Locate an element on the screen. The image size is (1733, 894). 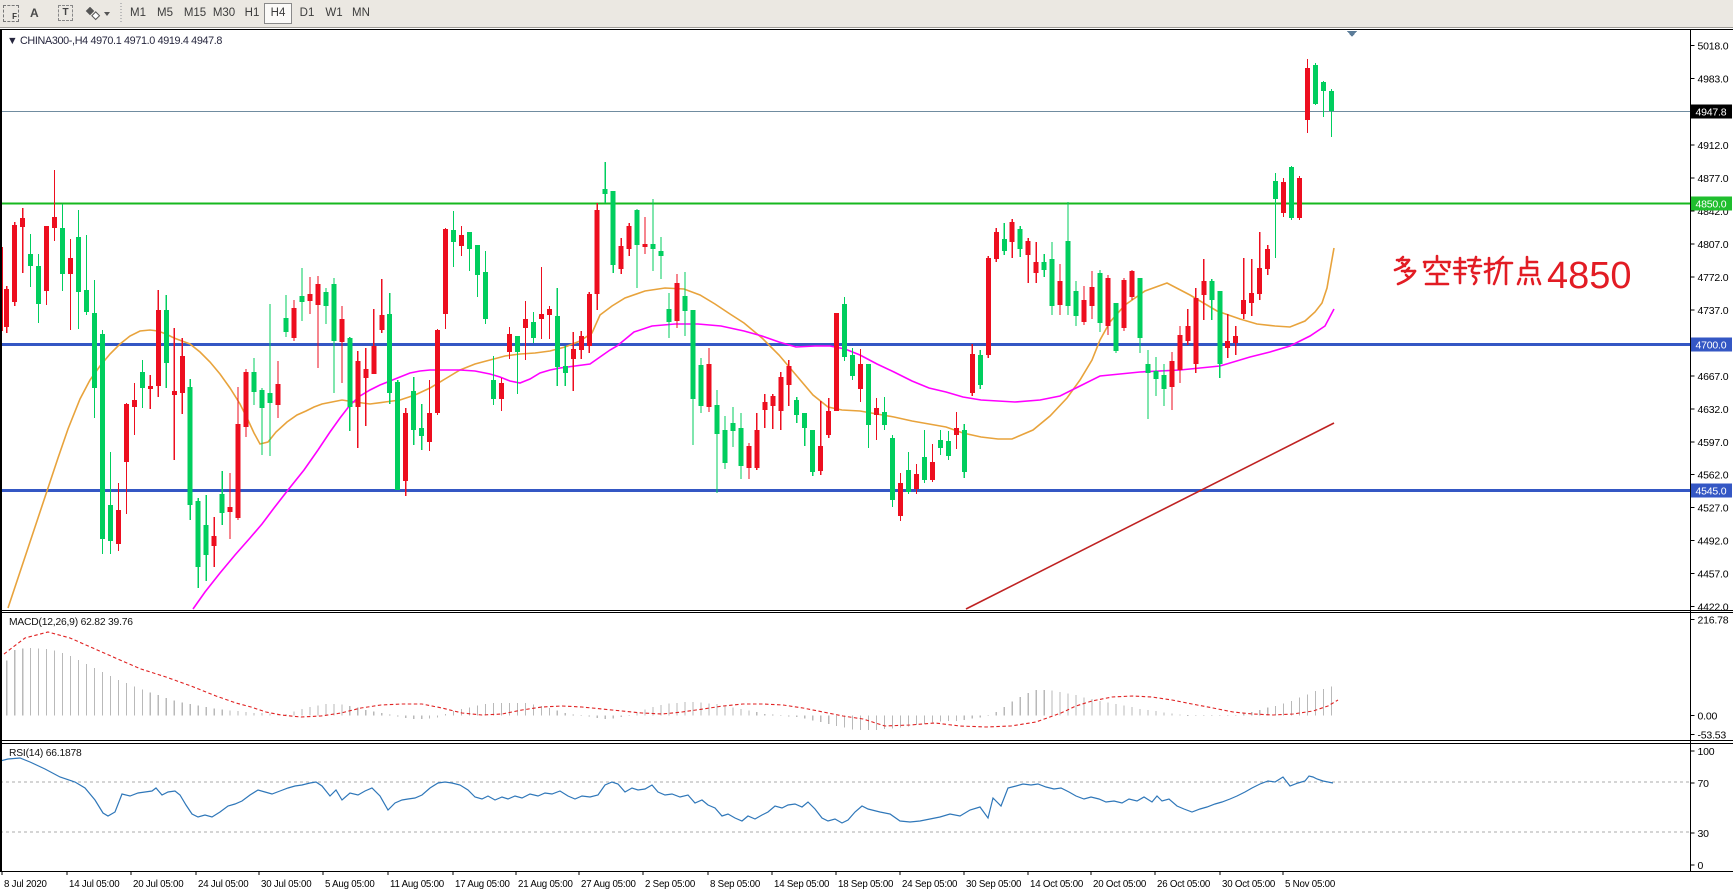
svg-text: 21 Aug 05:00 is located at coordinates (546, 884).